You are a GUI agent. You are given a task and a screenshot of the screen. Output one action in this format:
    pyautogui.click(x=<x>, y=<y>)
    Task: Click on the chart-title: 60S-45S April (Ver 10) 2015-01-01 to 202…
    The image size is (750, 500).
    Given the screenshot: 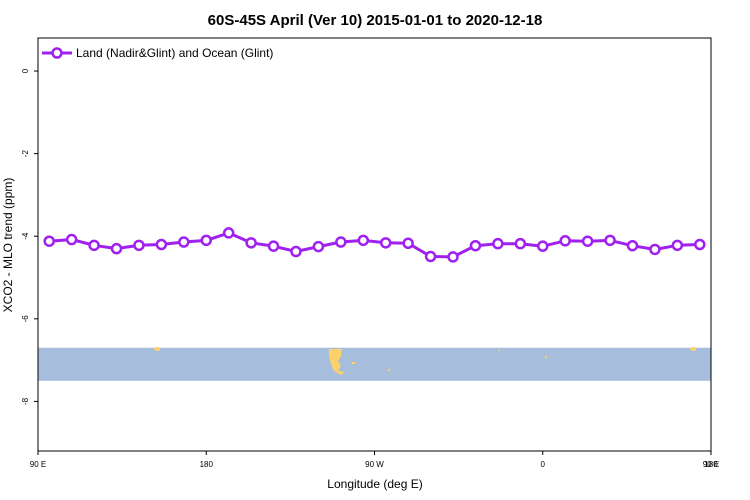 What is the action you would take?
    pyautogui.click(x=375, y=20)
    